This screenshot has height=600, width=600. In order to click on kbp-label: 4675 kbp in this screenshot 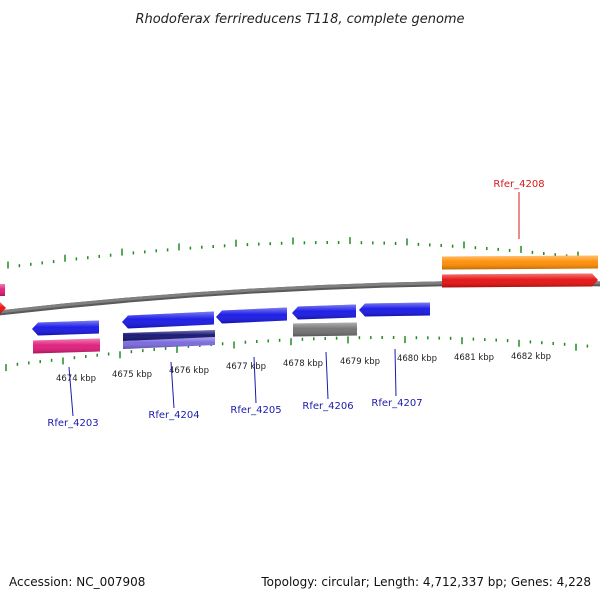, I will do `click(132, 375)`.